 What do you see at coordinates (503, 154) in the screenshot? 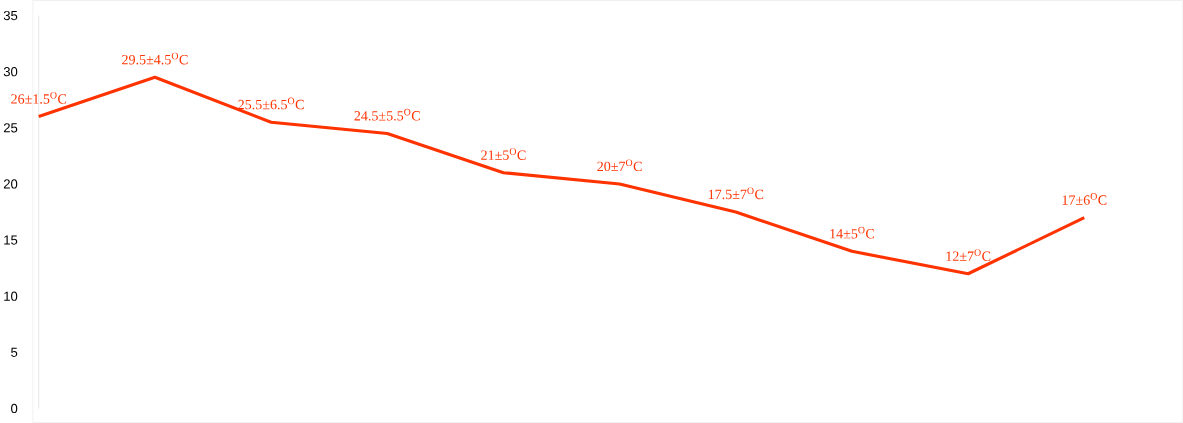
I see `data-label: 21±5$^{O}$C` at bounding box center [503, 154].